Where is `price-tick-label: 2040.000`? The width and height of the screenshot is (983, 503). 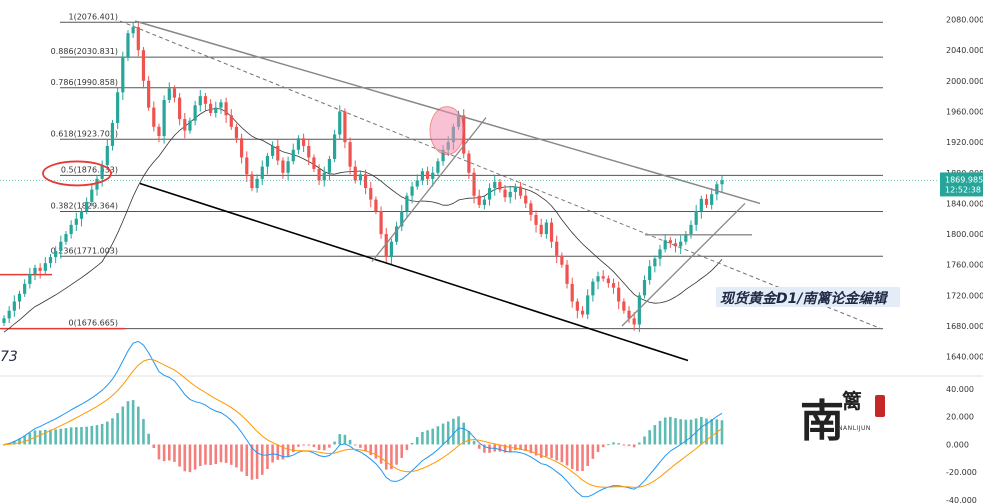 price-tick-label: 2040.000 is located at coordinates (964, 50).